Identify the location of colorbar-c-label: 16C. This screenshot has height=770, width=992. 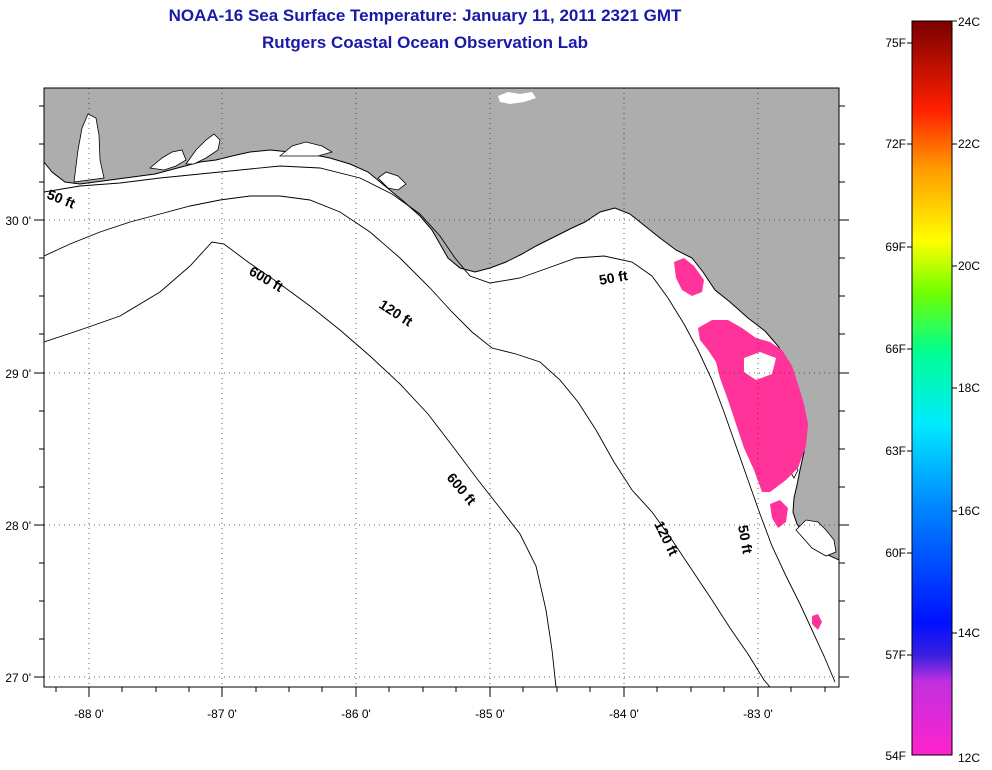
(969, 511).